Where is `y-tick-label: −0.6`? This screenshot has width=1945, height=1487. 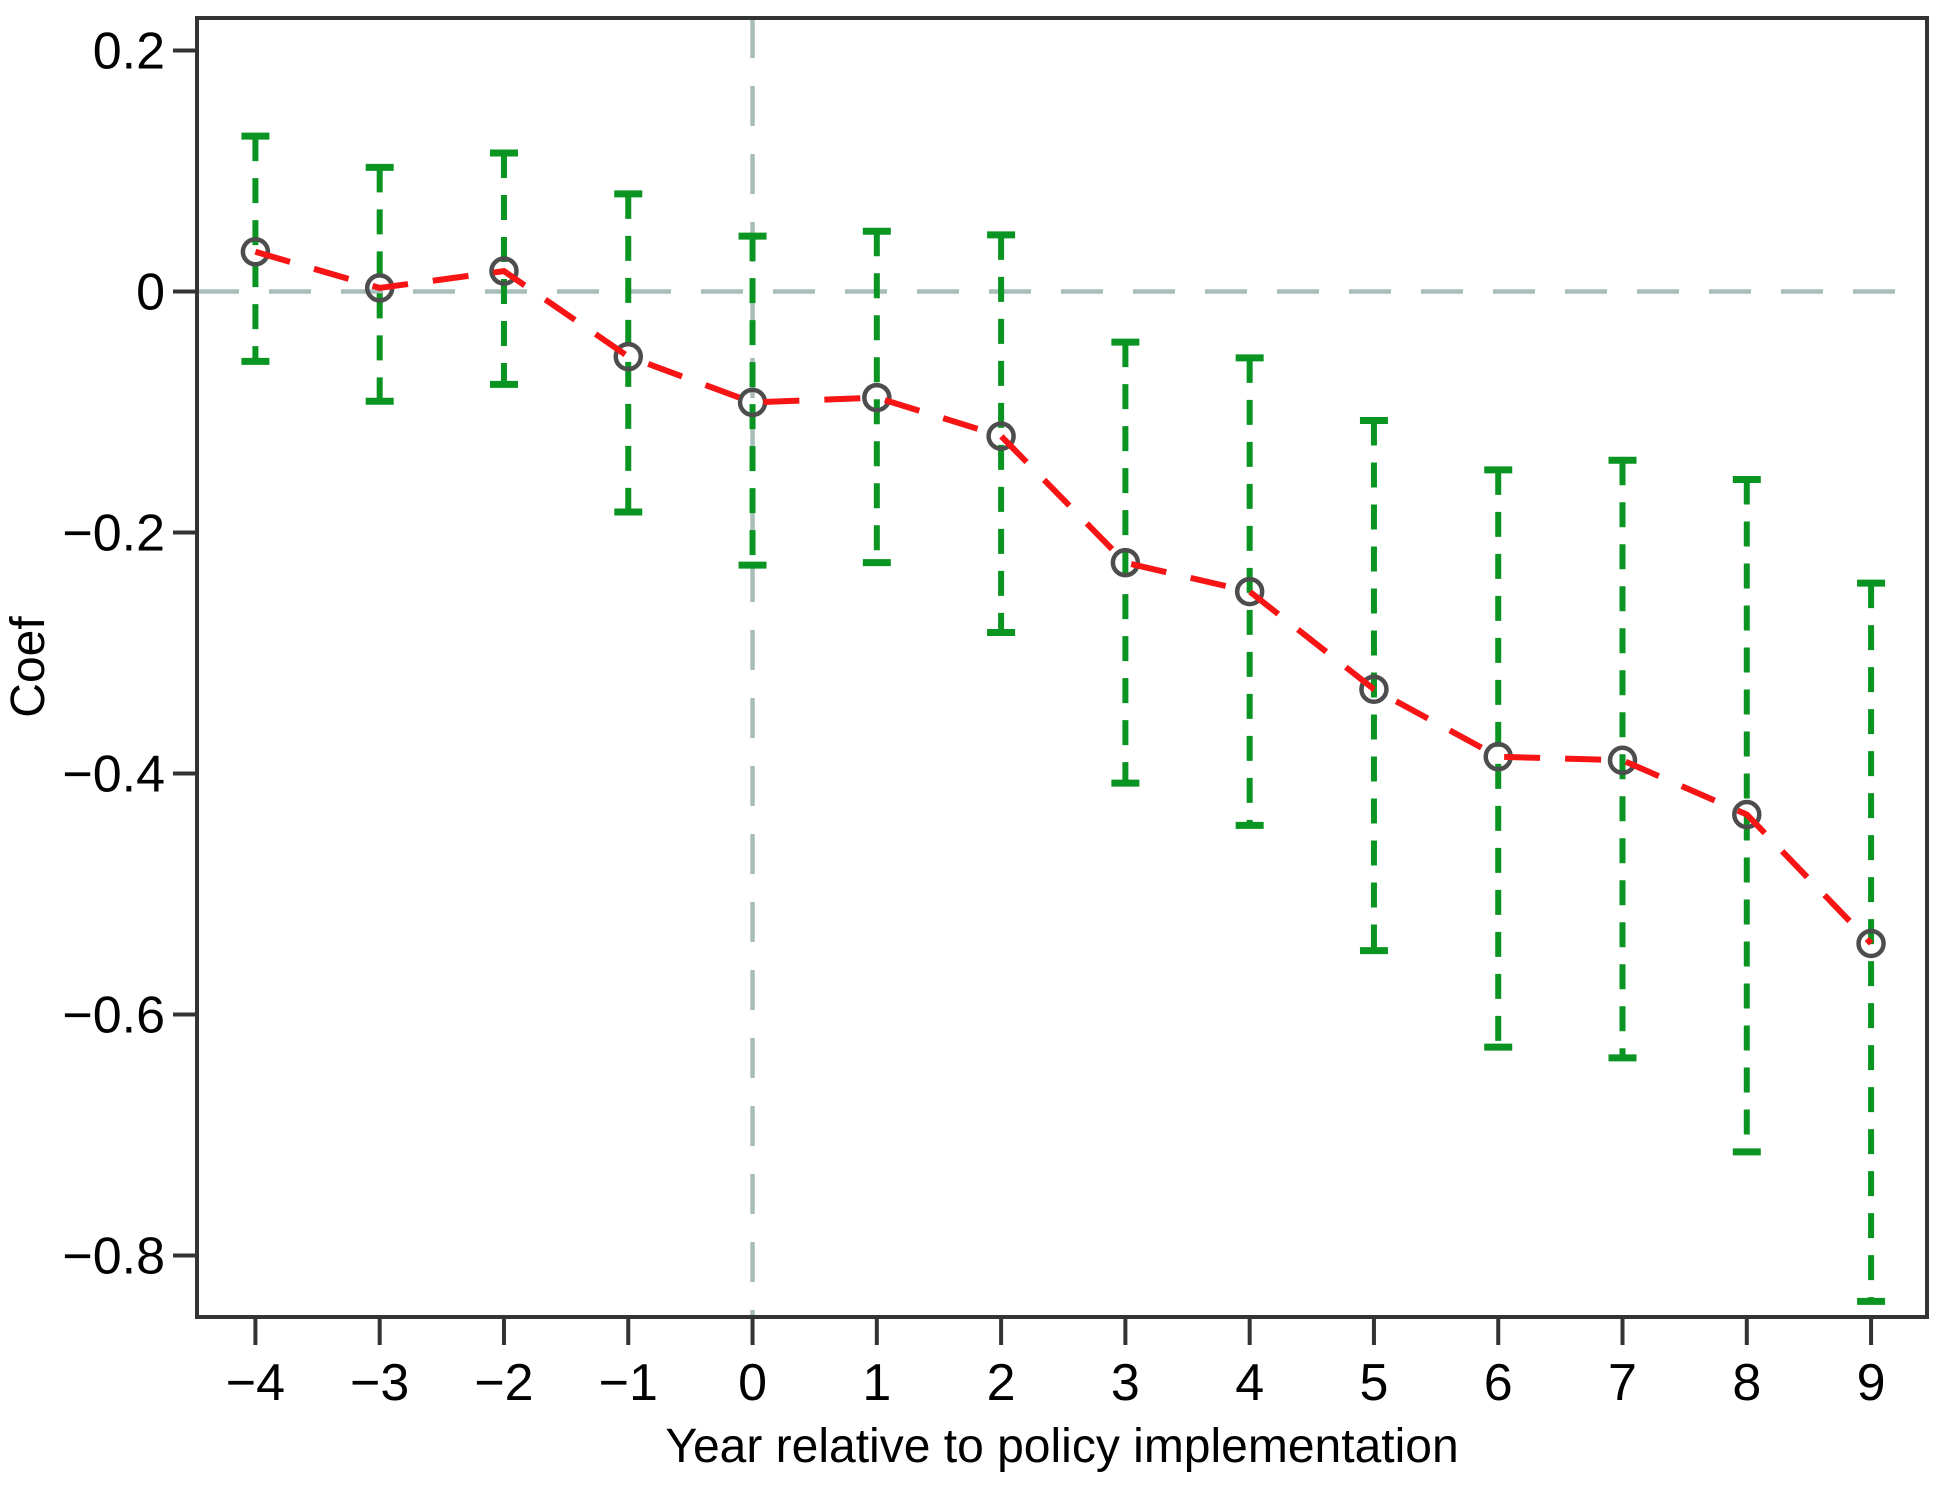 y-tick-label: −0.6 is located at coordinates (113, 1016).